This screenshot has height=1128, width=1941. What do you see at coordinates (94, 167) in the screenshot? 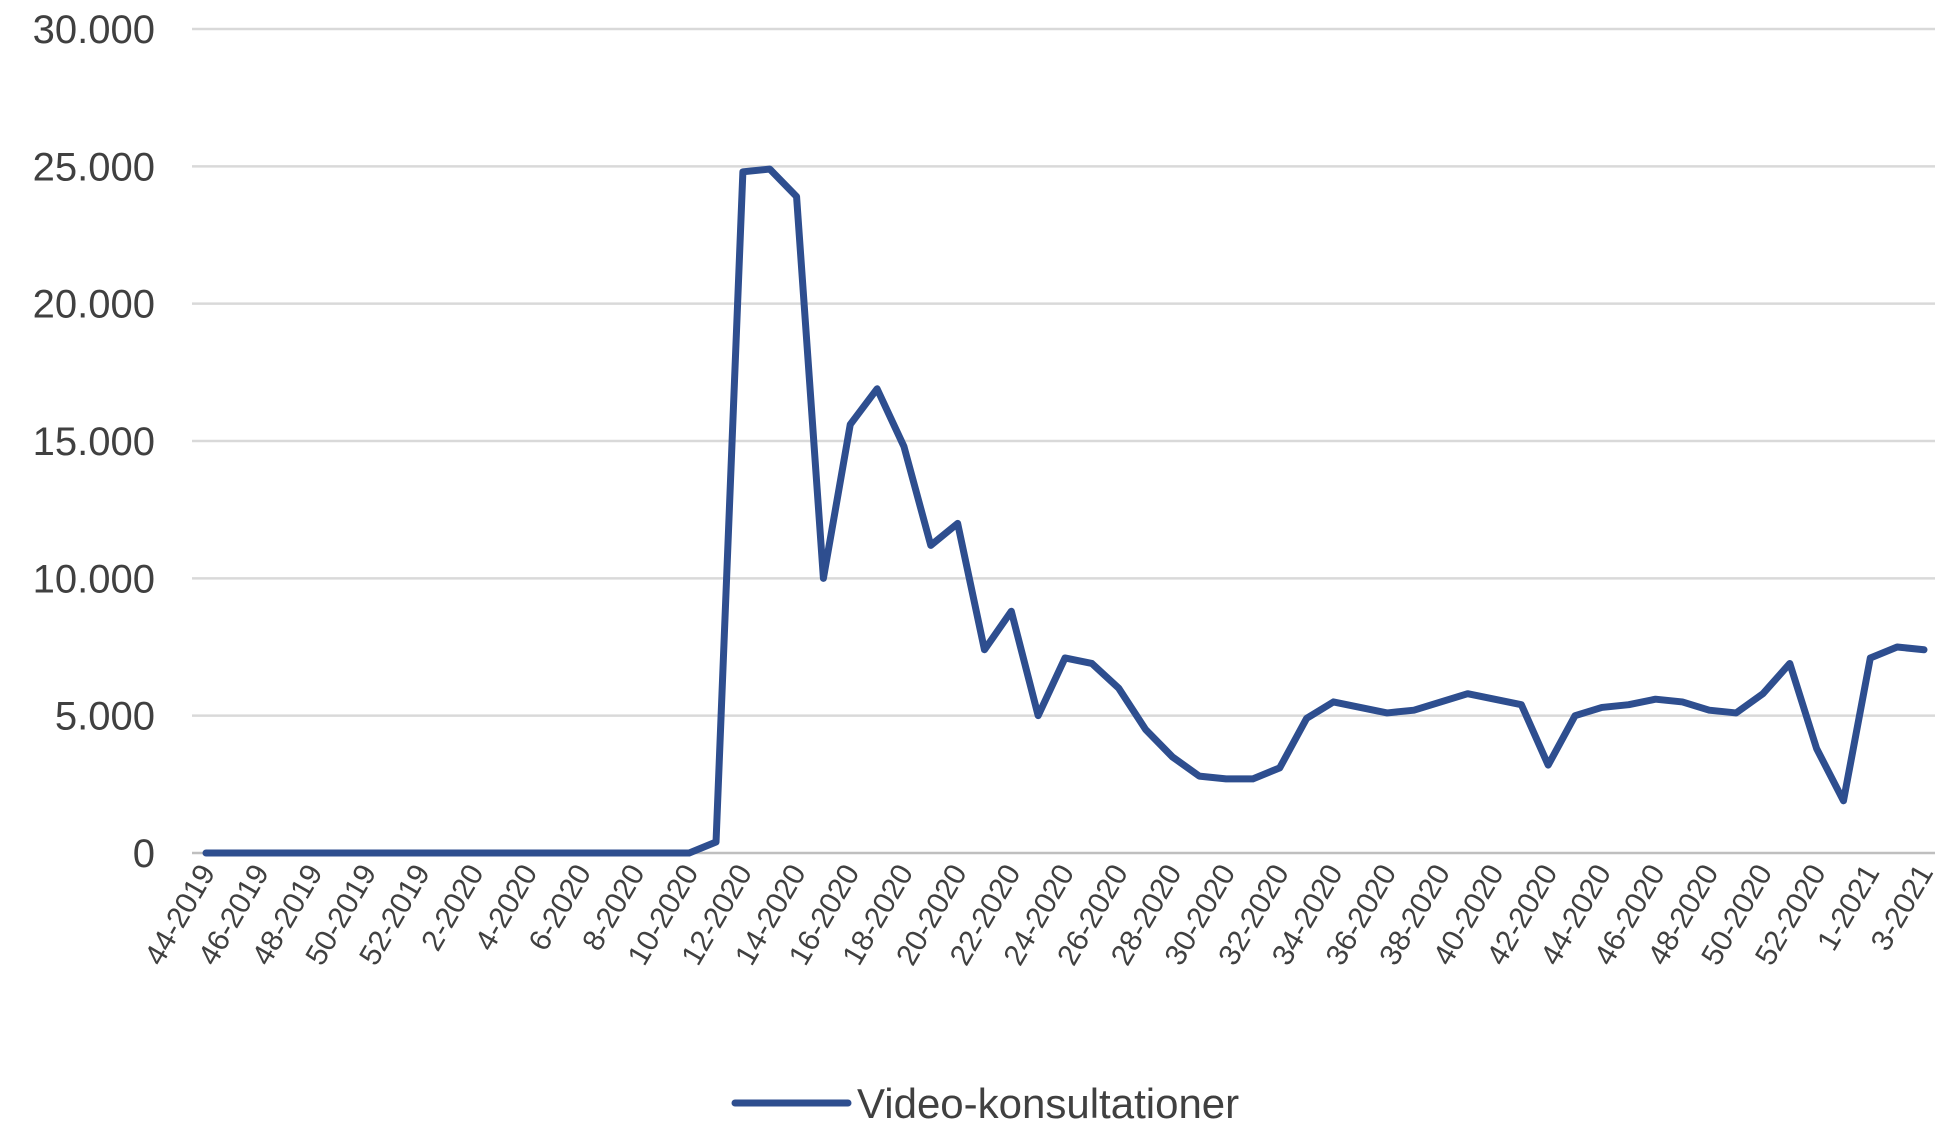
I see `y-tick-label: 25.000` at bounding box center [94, 167].